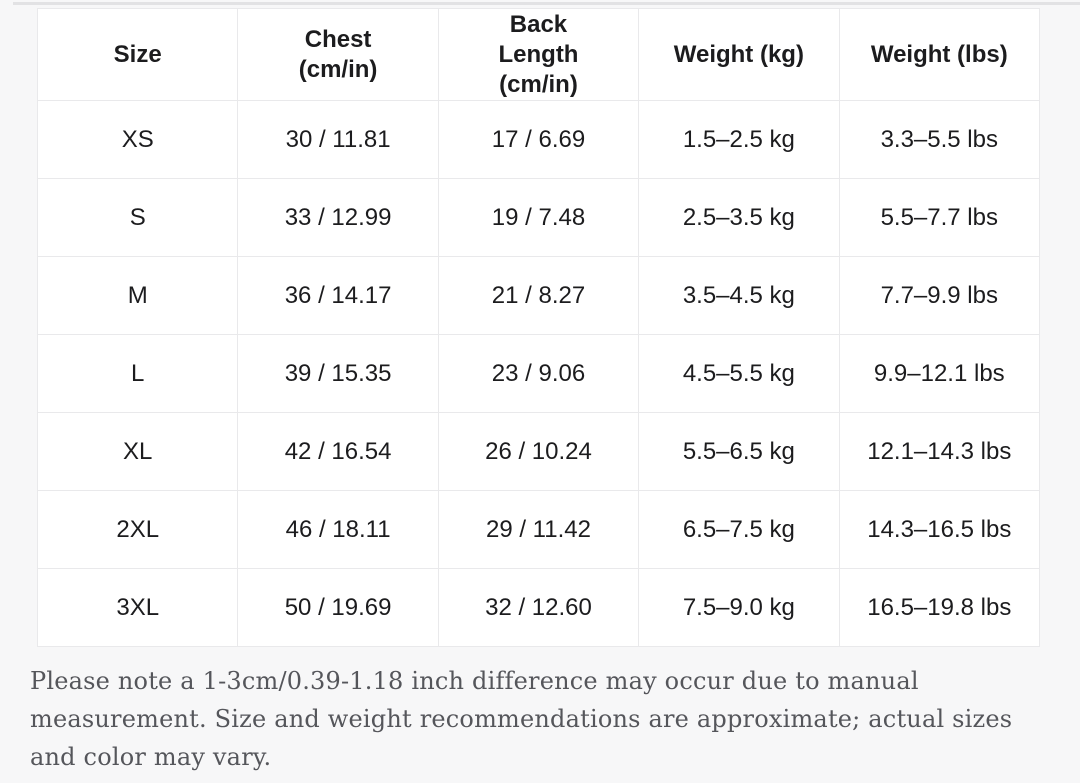 Image resolution: width=1080 pixels, height=783 pixels. Describe the element at coordinates (137, 451) in the screenshot. I see `table-cell: XL` at that location.